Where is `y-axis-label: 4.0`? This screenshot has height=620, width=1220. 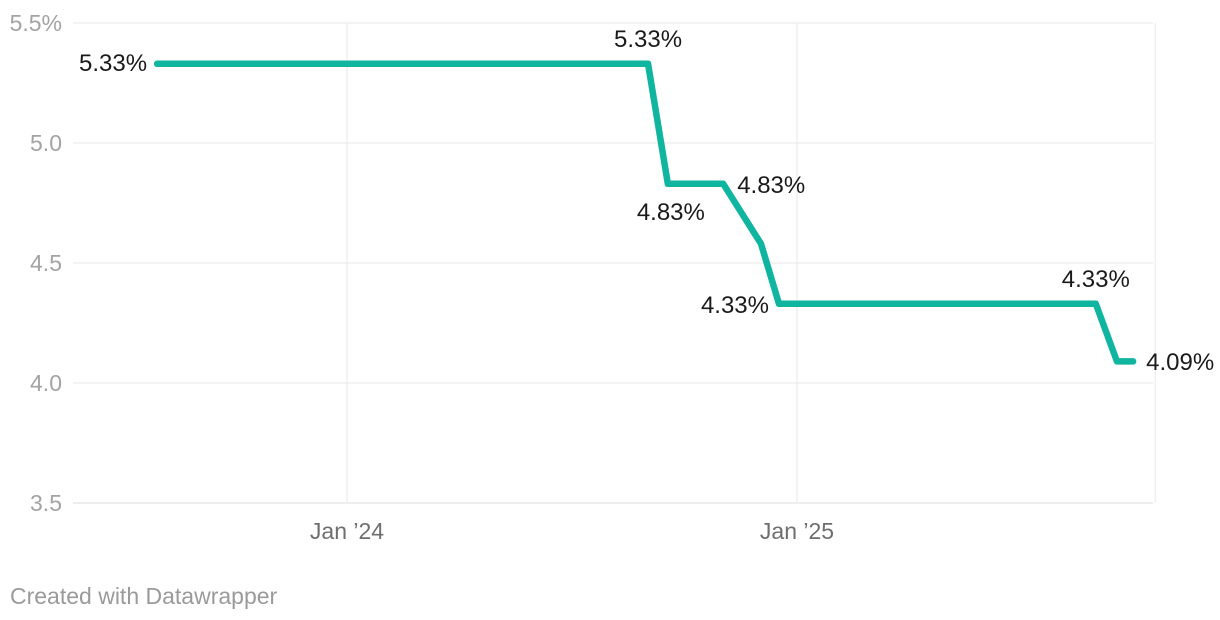
y-axis-label: 4.0 is located at coordinates (46, 383).